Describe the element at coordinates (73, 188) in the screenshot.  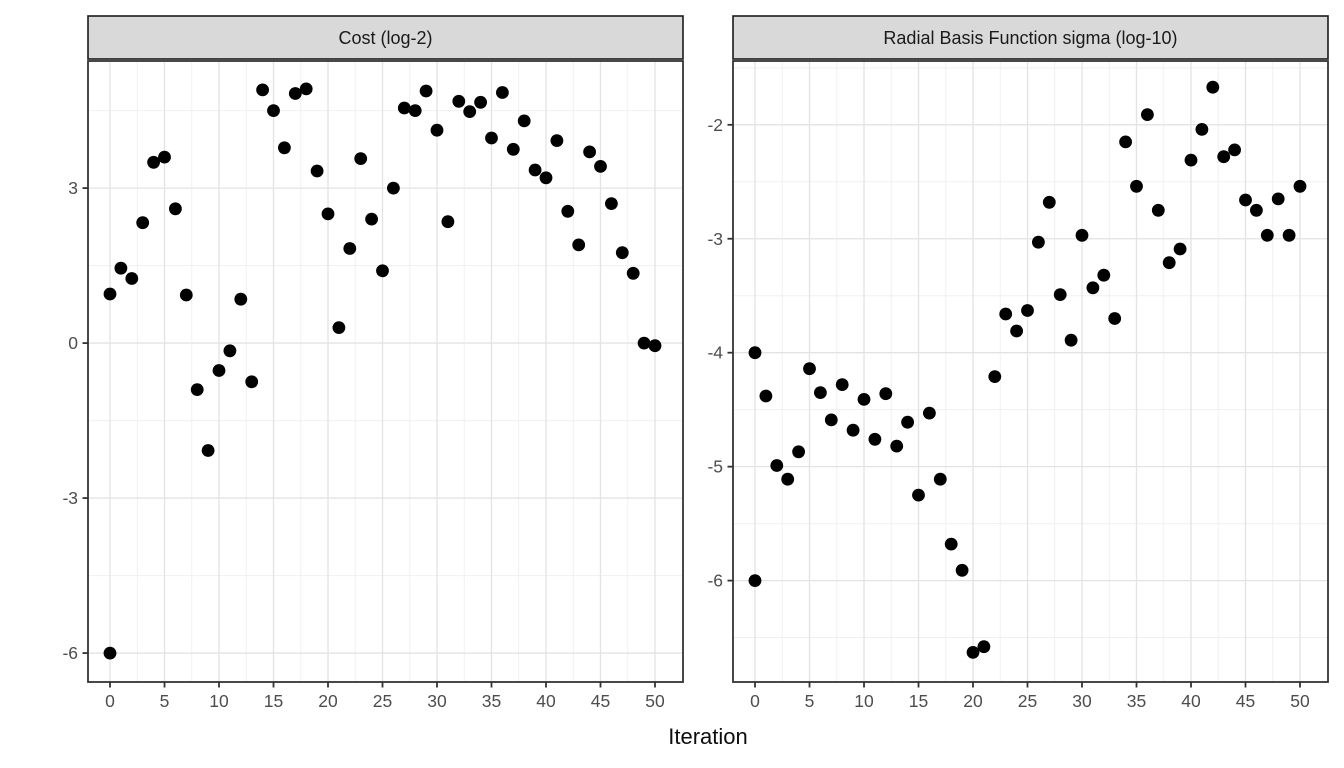
I see `y-tick-label: 3` at that location.